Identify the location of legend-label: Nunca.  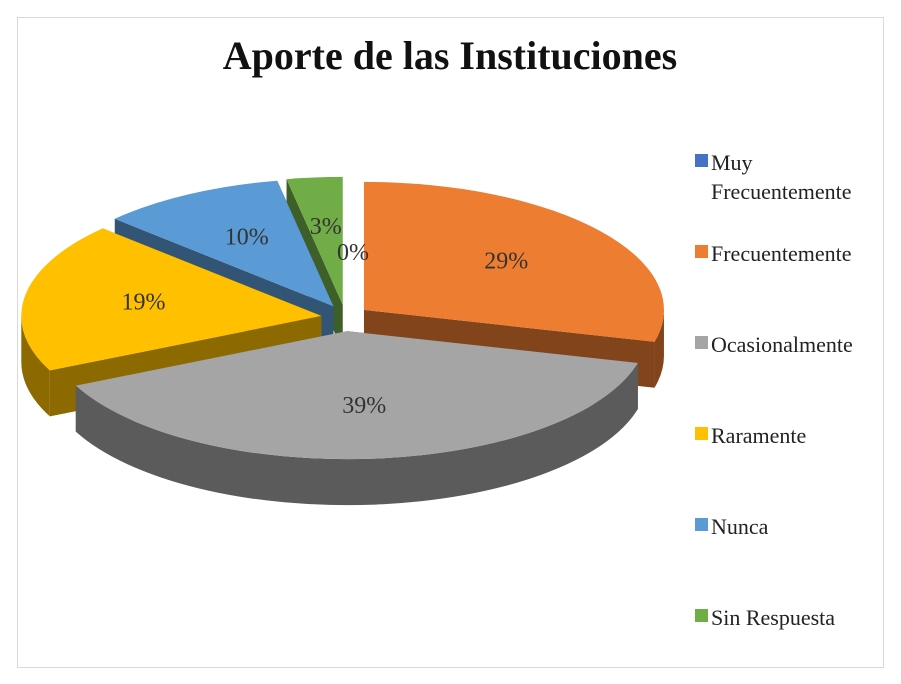
(740, 526).